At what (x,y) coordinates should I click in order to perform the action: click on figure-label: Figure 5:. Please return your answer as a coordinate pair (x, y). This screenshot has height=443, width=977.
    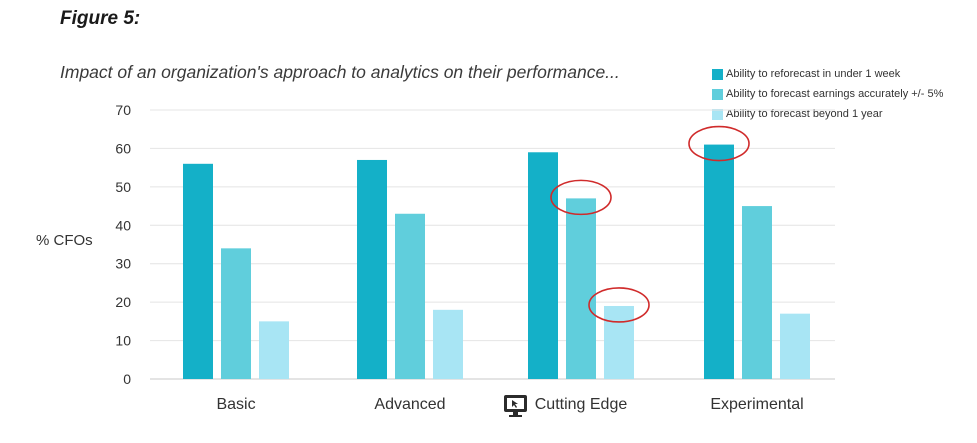
    Looking at the image, I should click on (100, 18).